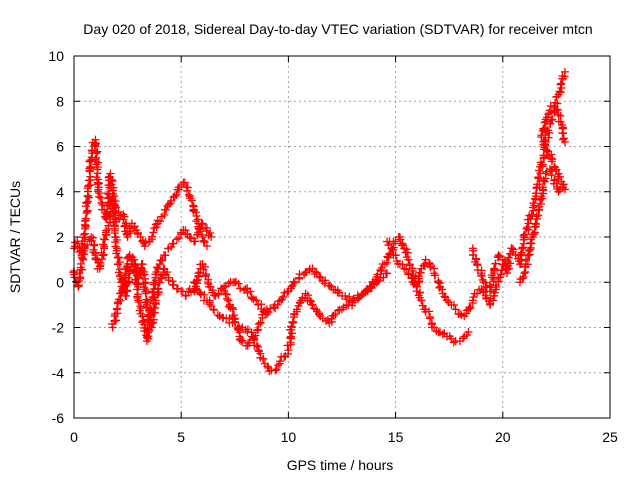  What do you see at coordinates (610, 437) in the screenshot?
I see `x-tick-label: 25` at bounding box center [610, 437].